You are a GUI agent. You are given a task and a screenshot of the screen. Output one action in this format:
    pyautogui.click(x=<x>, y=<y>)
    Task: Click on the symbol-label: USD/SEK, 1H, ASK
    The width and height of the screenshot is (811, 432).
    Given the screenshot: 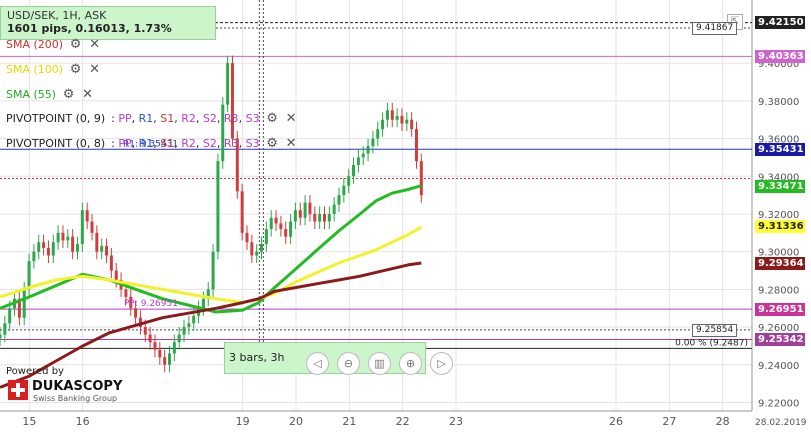 What is the action you would take?
    pyautogui.click(x=57, y=15)
    